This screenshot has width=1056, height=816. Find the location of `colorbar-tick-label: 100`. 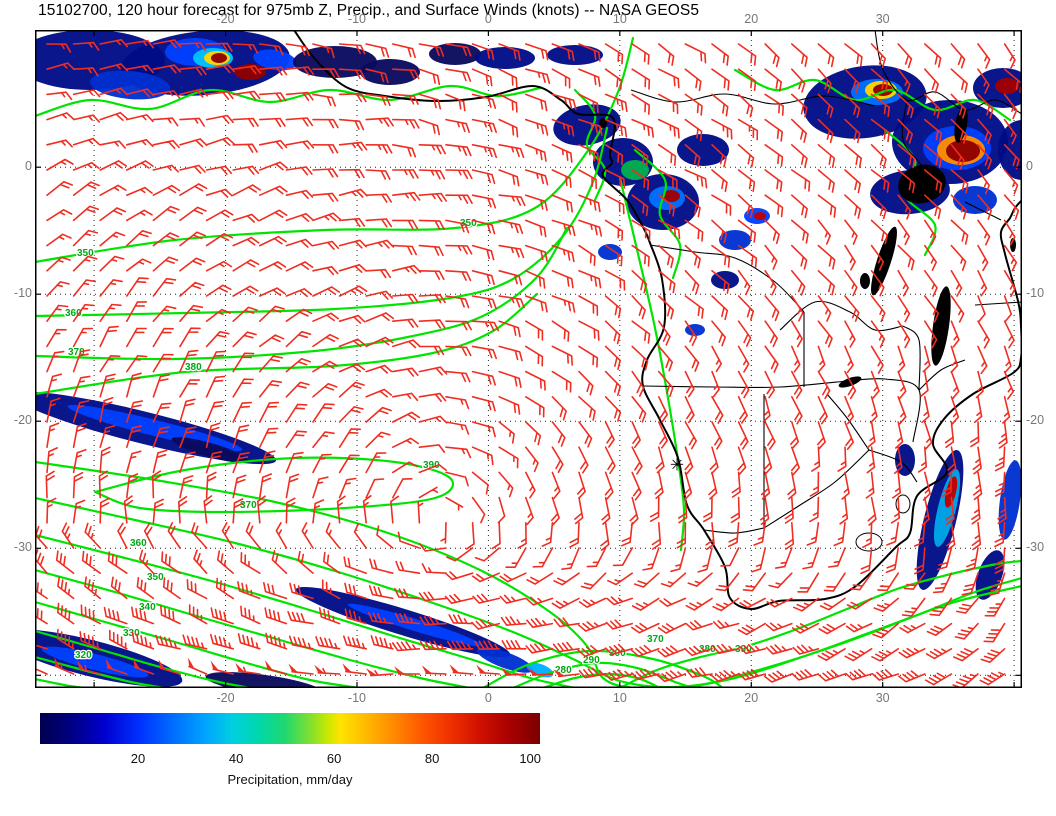

colorbar-tick-label: 100 is located at coordinates (530, 758).